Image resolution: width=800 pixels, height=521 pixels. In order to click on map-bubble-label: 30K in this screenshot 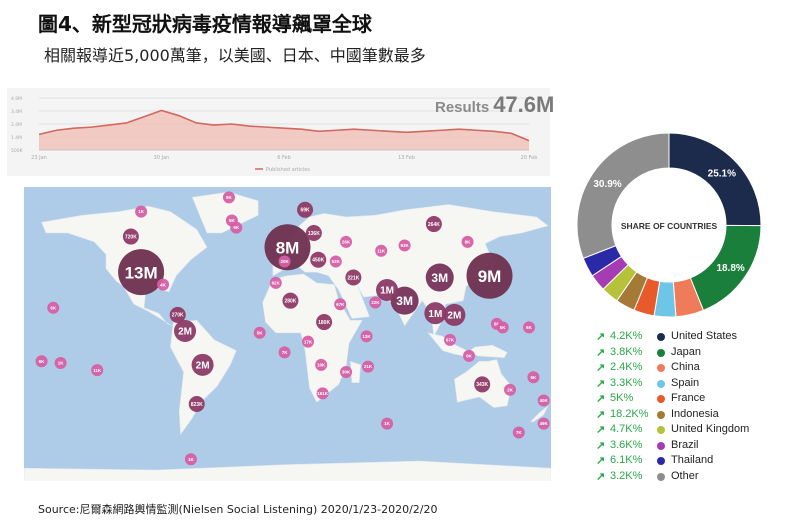, I will do `click(346, 372)`.